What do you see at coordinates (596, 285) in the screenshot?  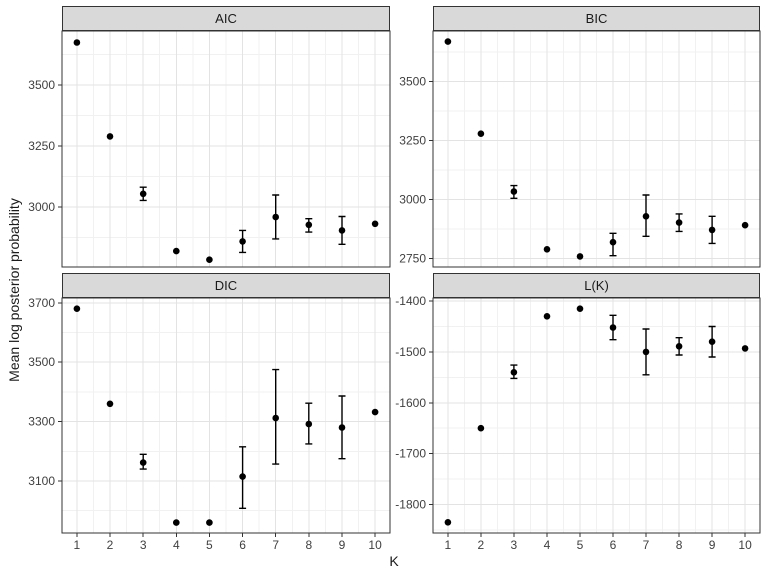 I see `facet-strip-lk: L(K)` at bounding box center [596, 285].